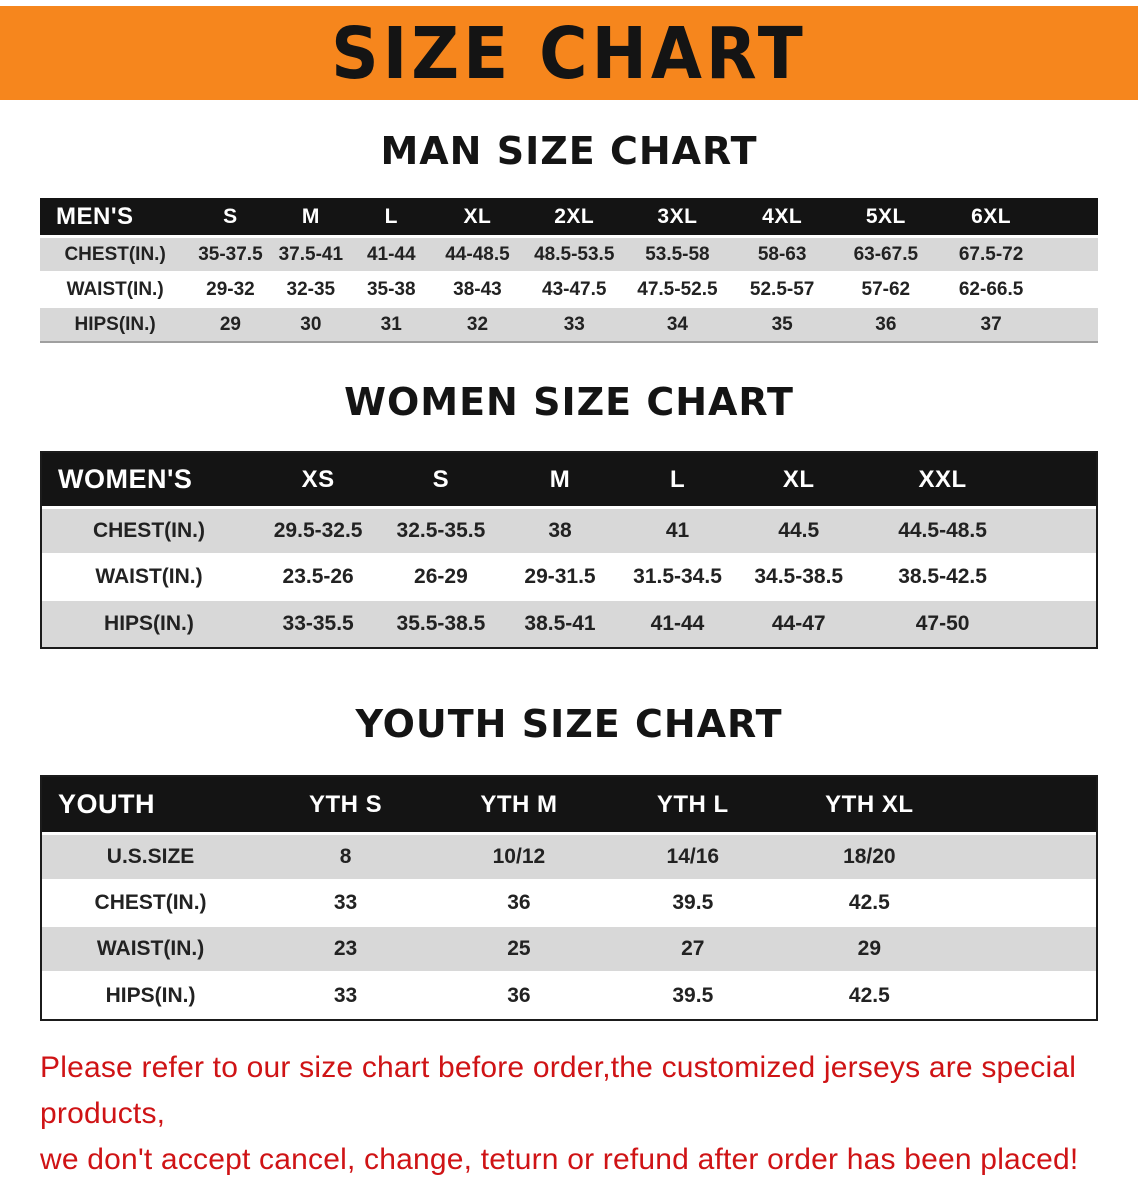 The height and width of the screenshot is (1183, 1138). Describe the element at coordinates (692, 950) in the screenshot. I see `measurement-value: 27` at that location.